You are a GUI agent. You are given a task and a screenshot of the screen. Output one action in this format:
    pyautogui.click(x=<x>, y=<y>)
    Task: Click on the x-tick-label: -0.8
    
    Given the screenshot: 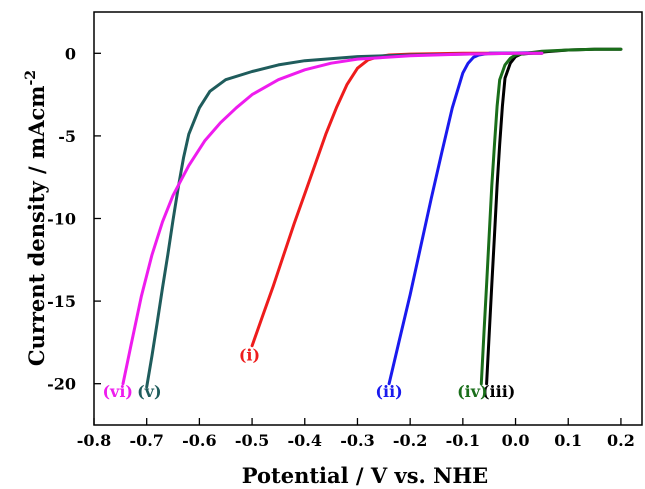 What is the action you would take?
    pyautogui.click(x=94, y=440)
    